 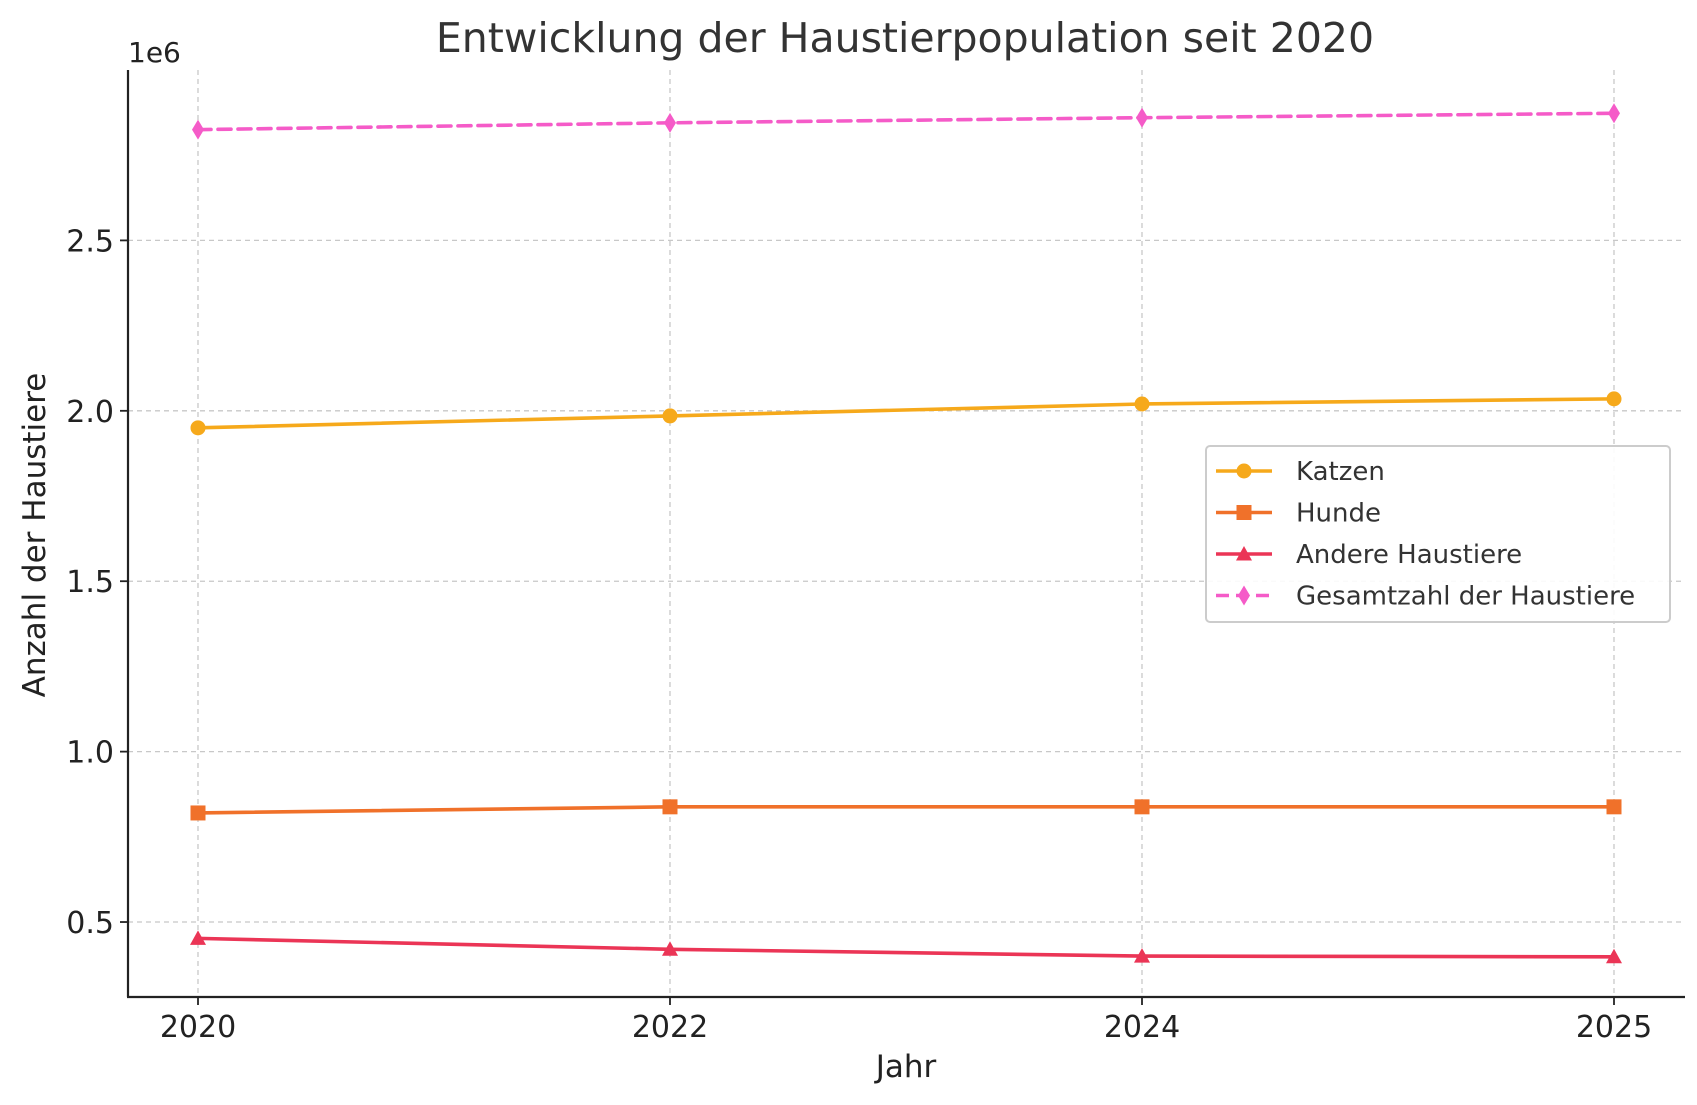 I want to click on legend-label: Hunde, so click(x=1338, y=514).